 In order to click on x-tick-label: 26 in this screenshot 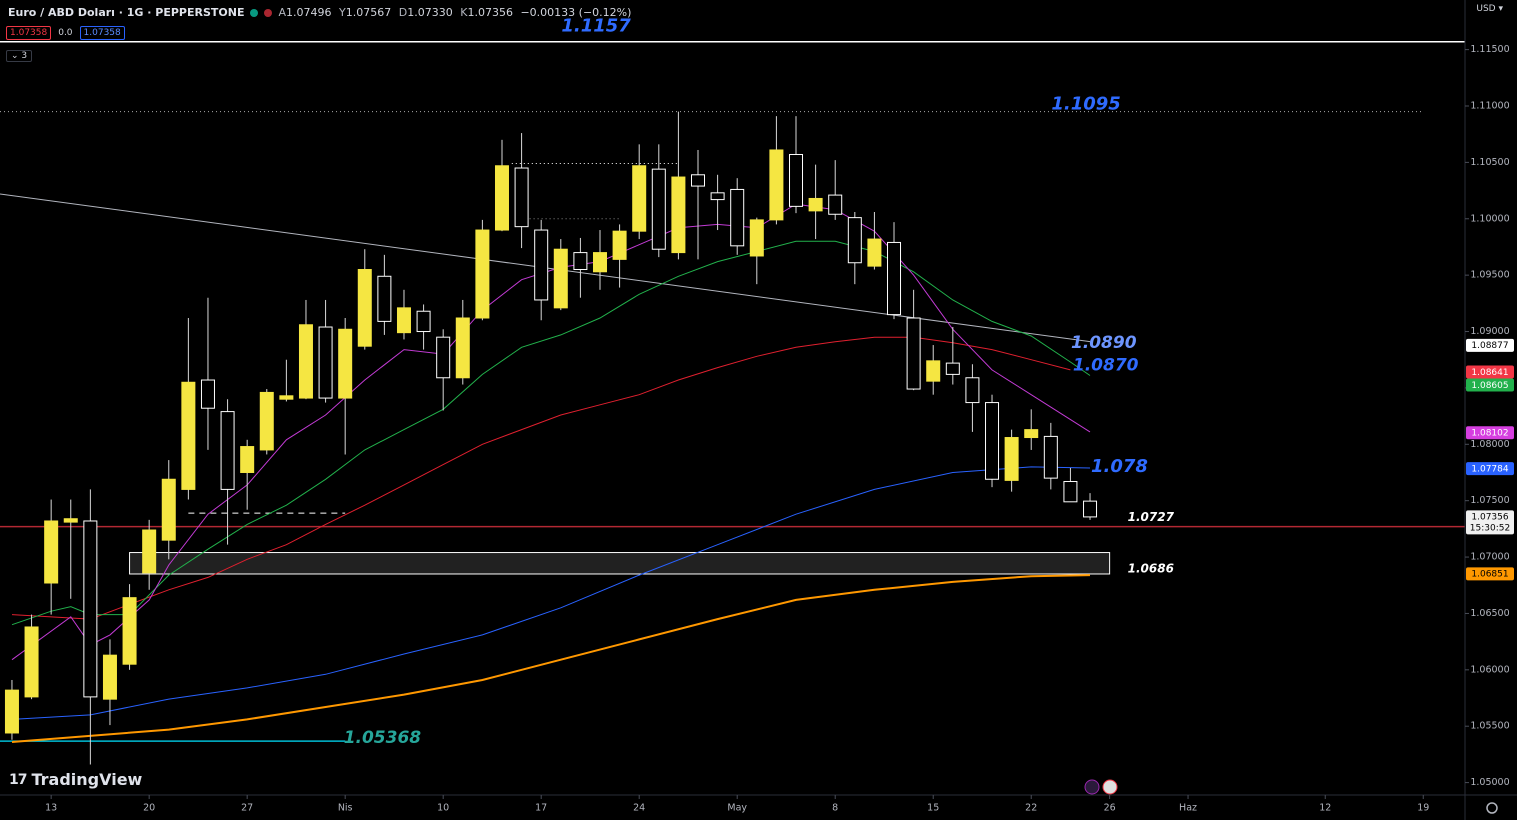, I will do `click(1110, 808)`.